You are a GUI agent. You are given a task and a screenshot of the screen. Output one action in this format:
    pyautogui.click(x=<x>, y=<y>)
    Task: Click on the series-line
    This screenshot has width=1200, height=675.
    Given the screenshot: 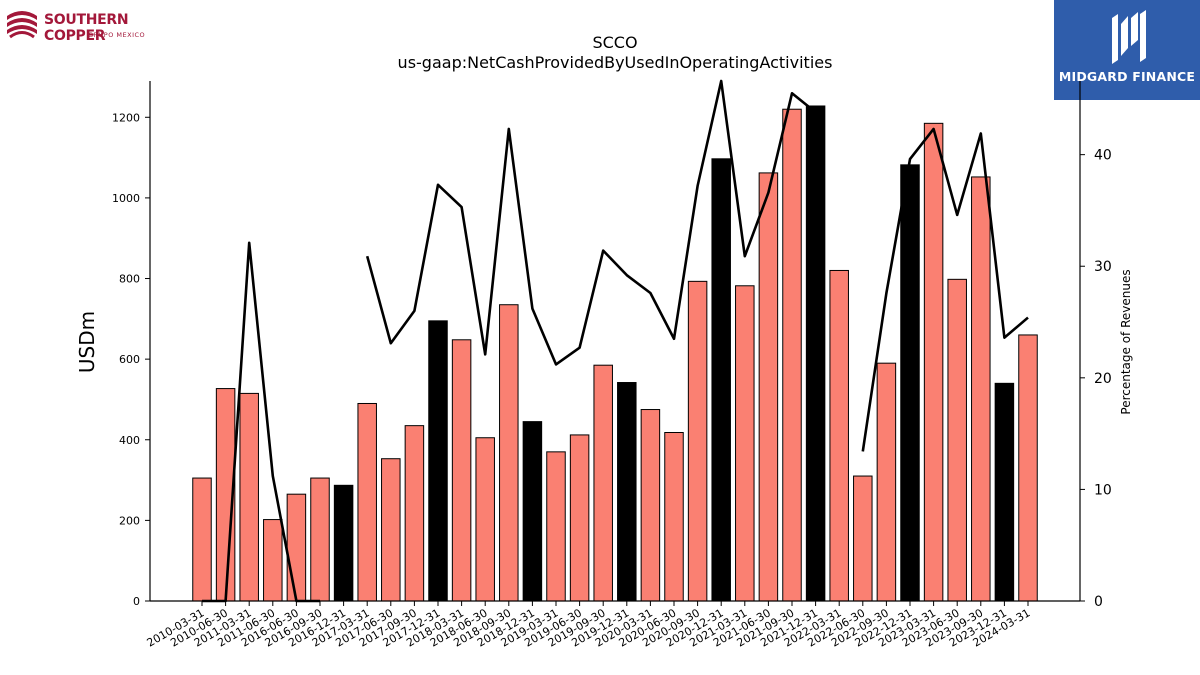 What is the action you would take?
    pyautogui.click(x=945, y=289)
    